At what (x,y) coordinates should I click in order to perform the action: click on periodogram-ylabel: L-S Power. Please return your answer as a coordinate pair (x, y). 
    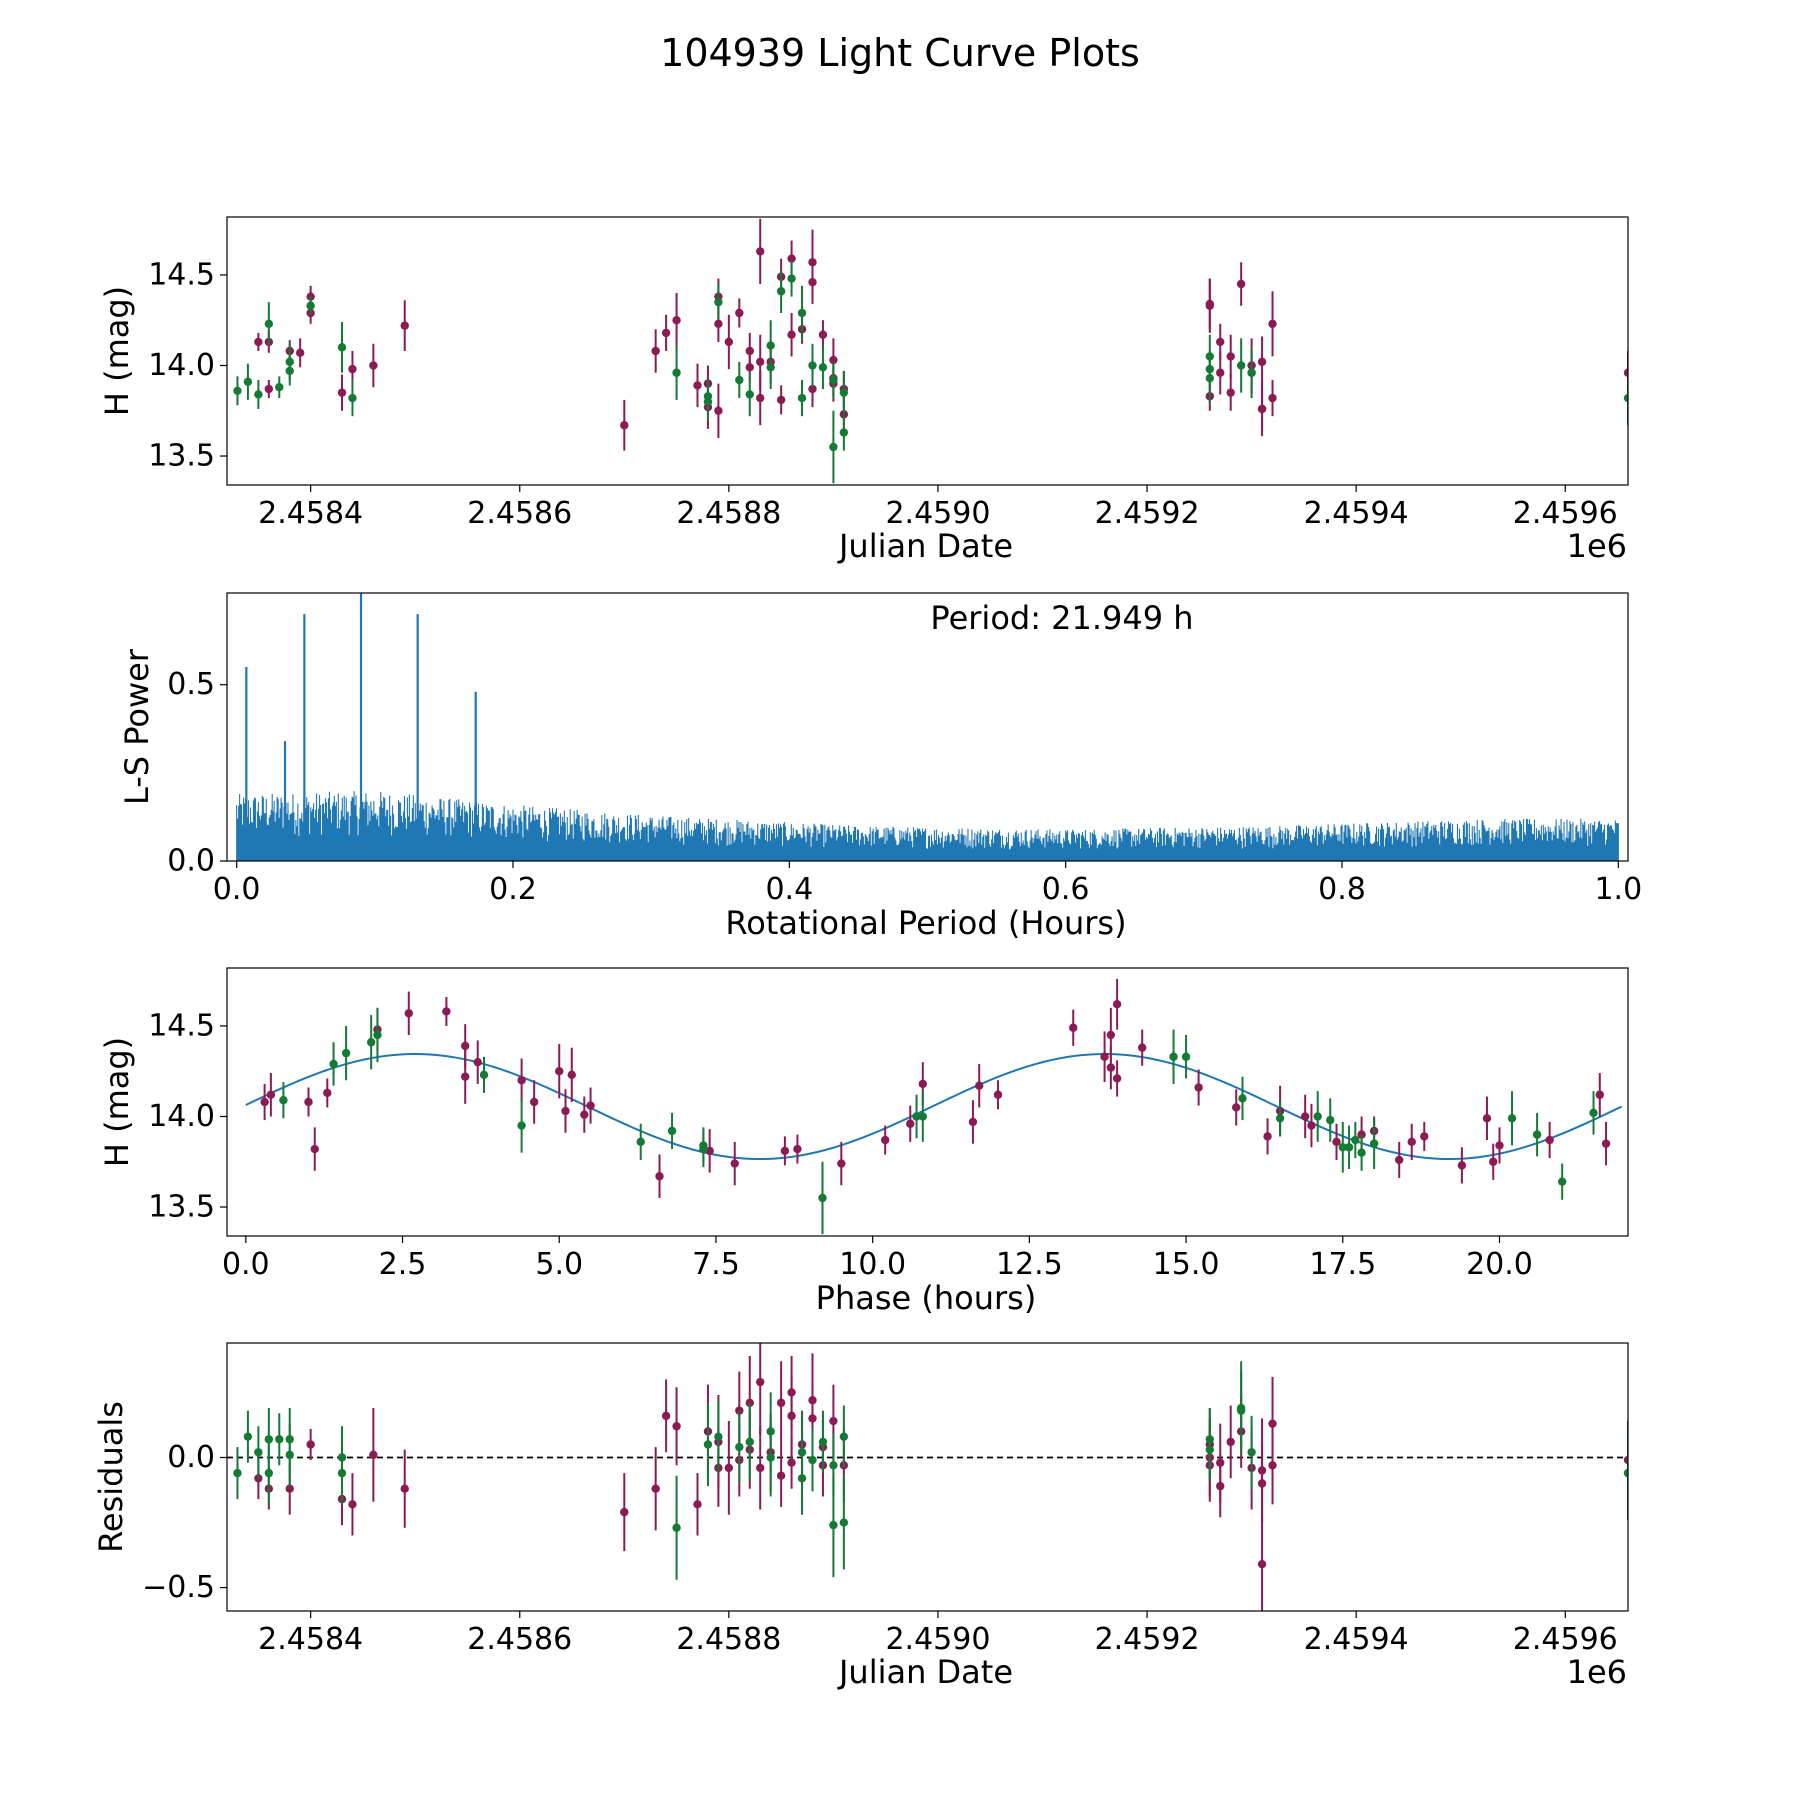
    Looking at the image, I should click on (137, 726).